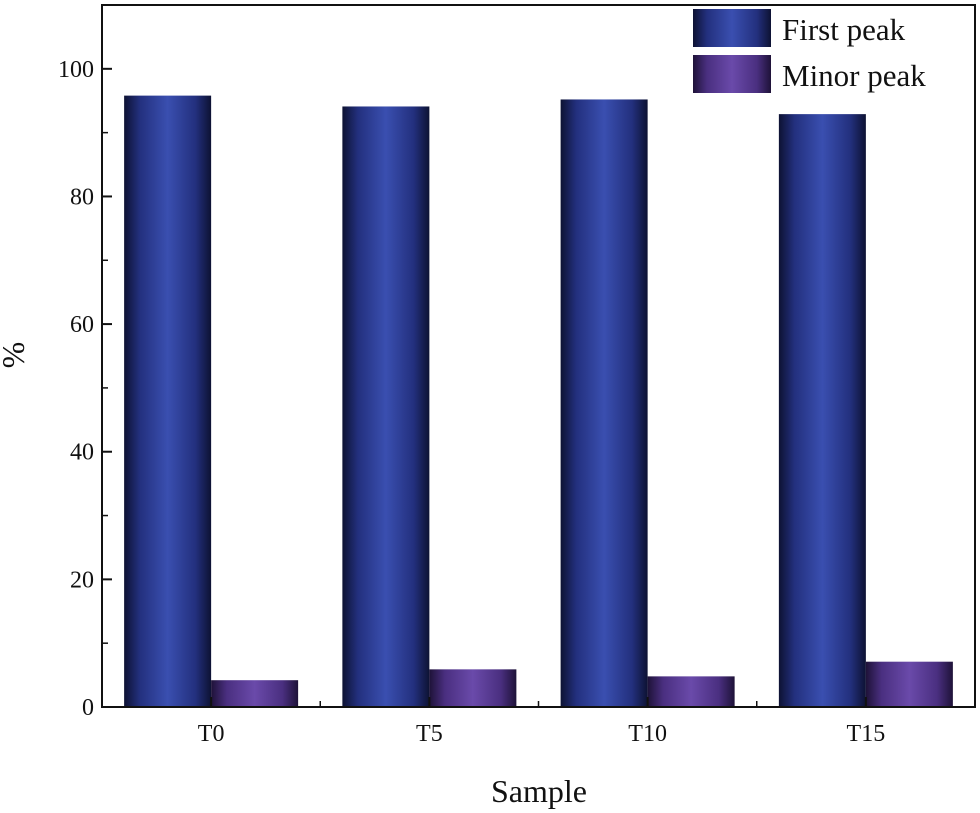 The height and width of the screenshot is (813, 980). Describe the element at coordinates (822, 410) in the screenshot. I see `bar-first-peak-t15` at that location.